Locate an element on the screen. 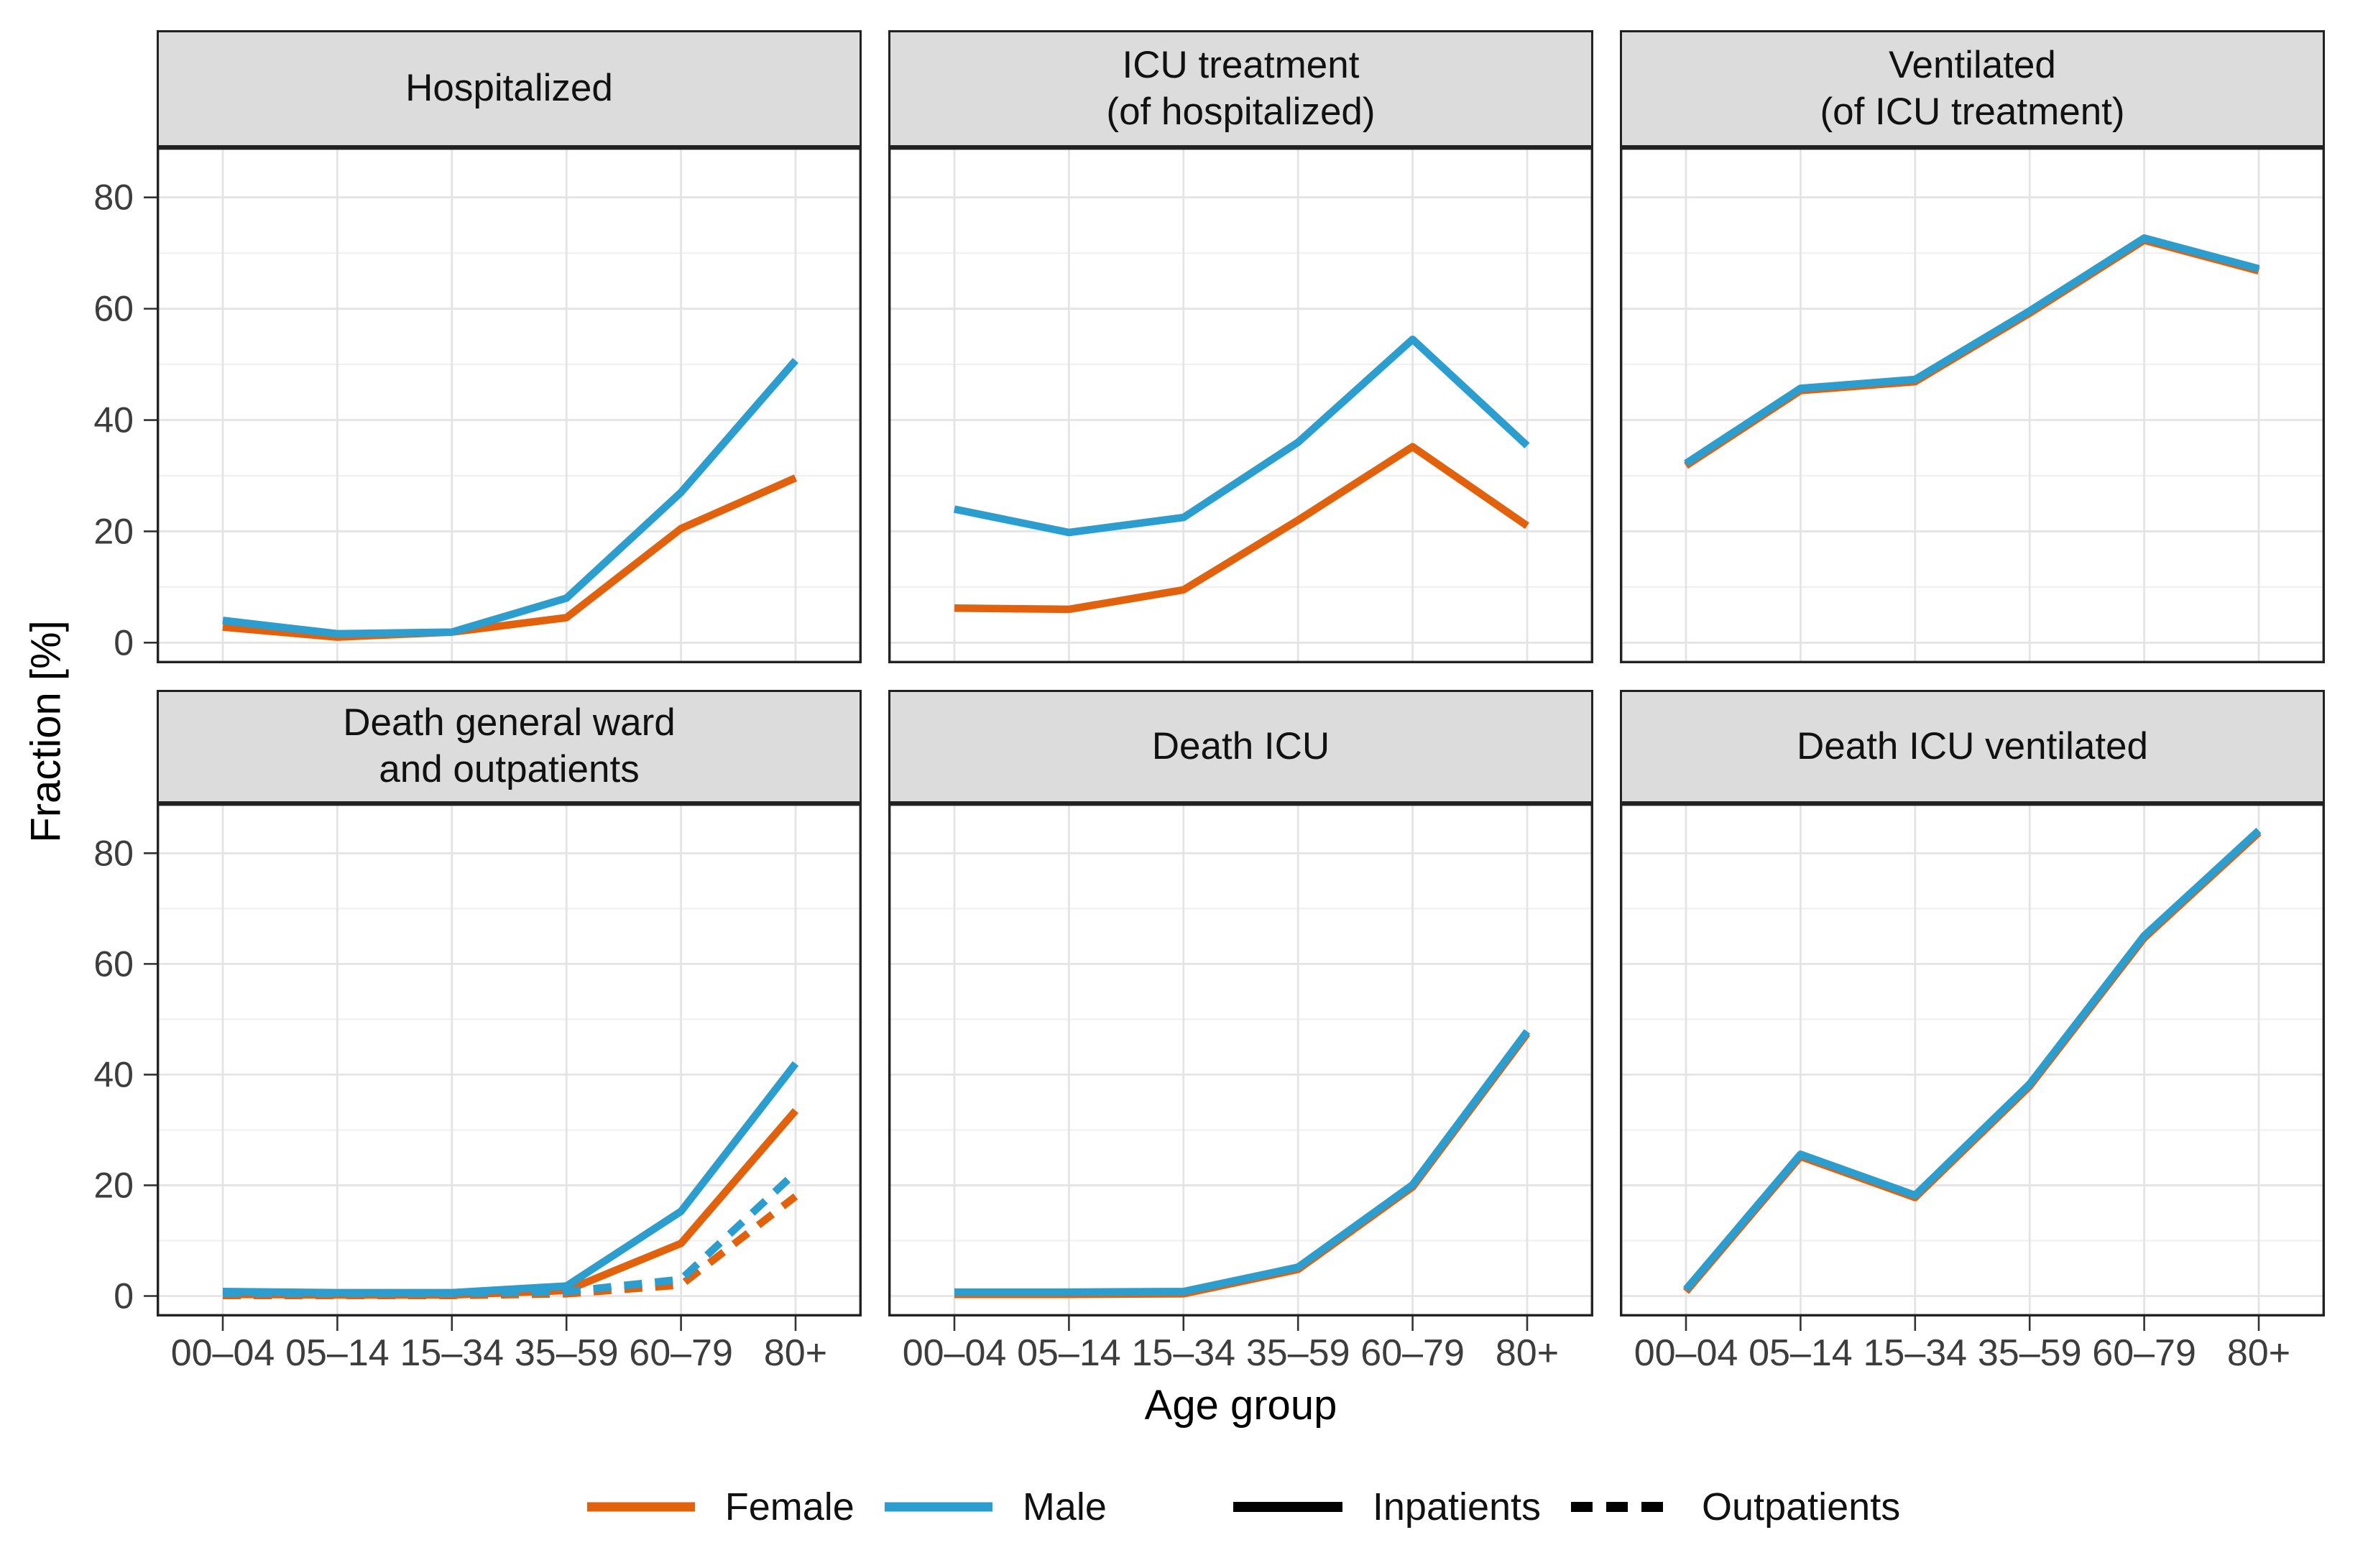 The height and width of the screenshot is (1568, 2368). facet-hospitalized: Hospitalized 0 20 40 60 80 is located at coordinates (477, 346).